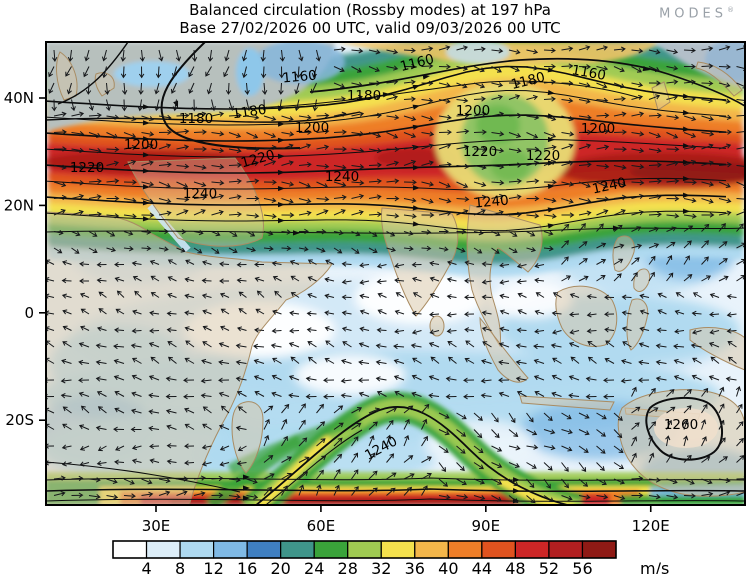 The height and width of the screenshot is (574, 750). Describe the element at coordinates (146, 566) in the screenshot. I see `colorbar-tick-label: 4` at that location.